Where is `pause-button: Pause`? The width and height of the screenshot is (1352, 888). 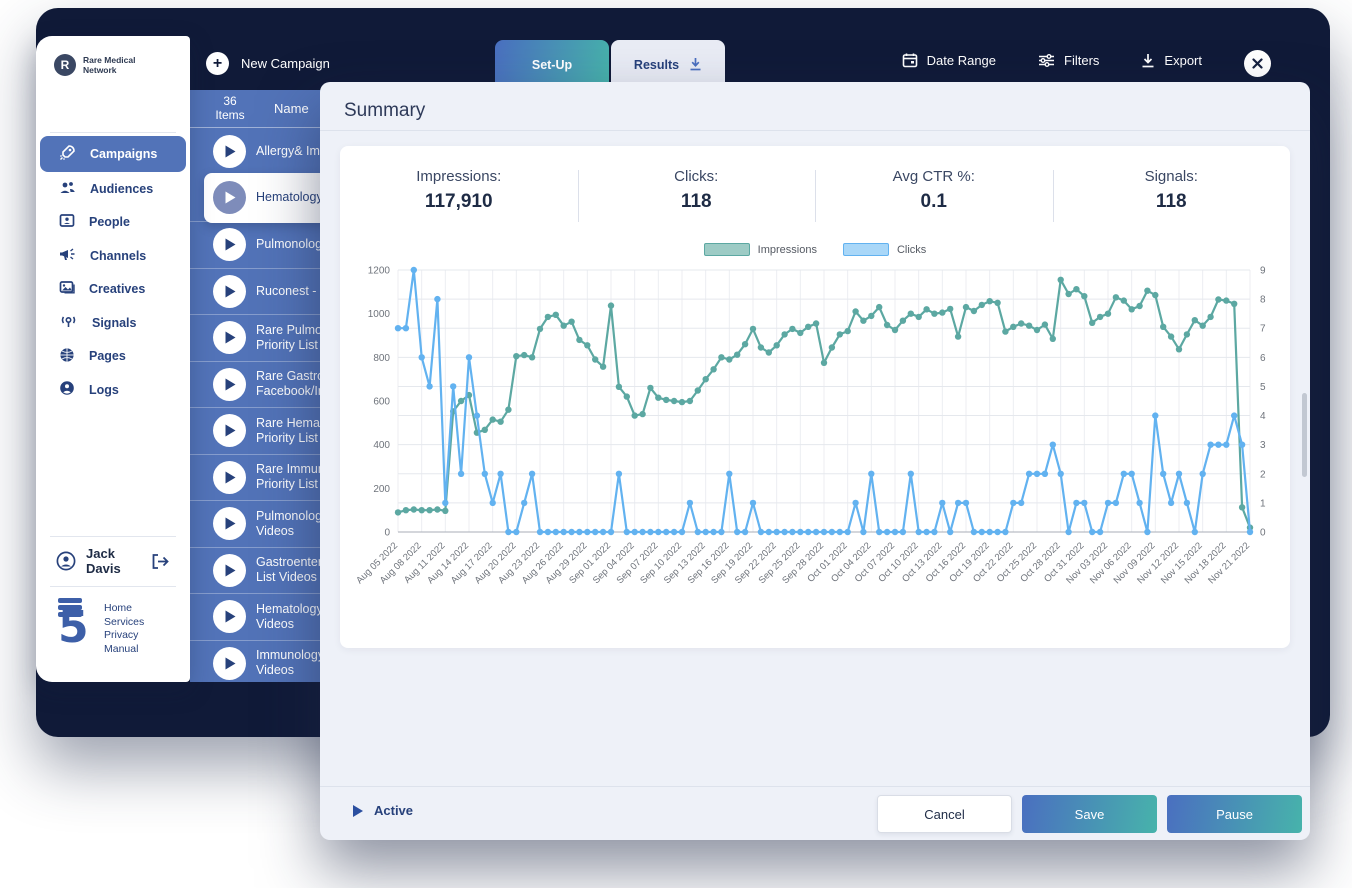
pause-button: Pause is located at coordinates (1234, 814).